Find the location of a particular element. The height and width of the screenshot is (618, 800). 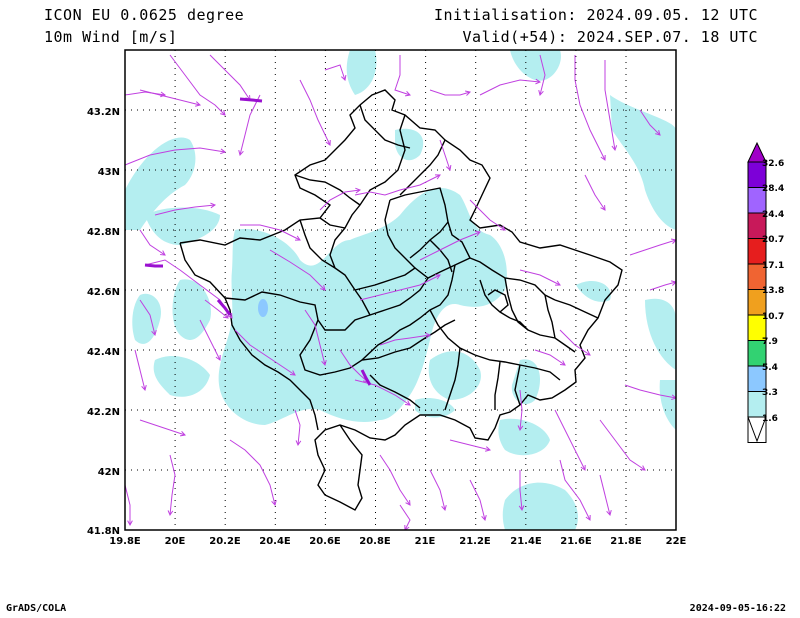

lon-tick: 20.8E is located at coordinates (375, 541).